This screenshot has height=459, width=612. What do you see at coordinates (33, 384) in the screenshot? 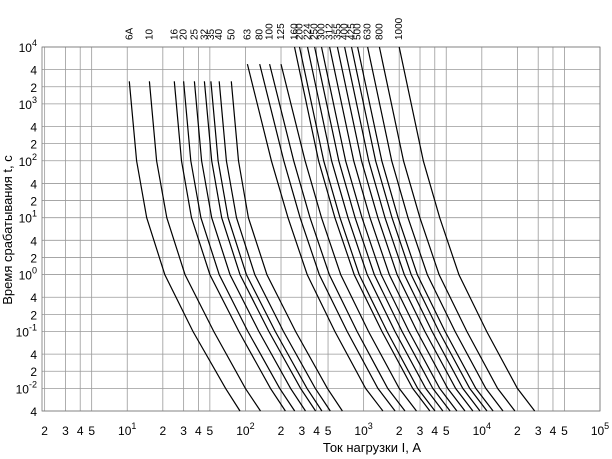
I see `tick-label-exponent: -2` at bounding box center [33, 384].